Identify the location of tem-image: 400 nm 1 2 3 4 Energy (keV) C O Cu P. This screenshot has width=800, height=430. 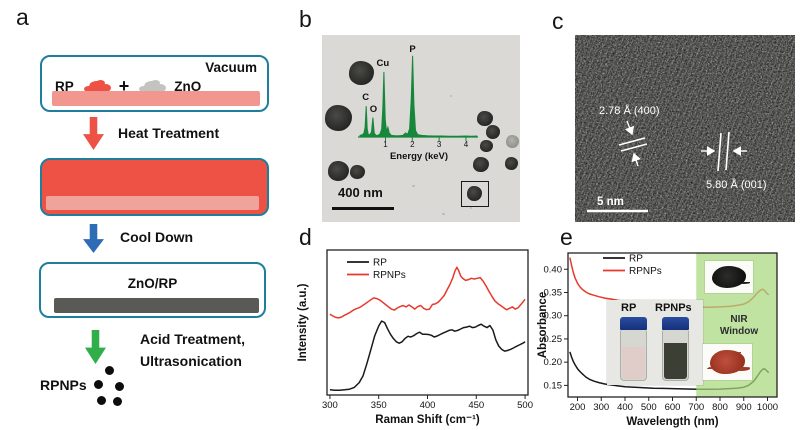
(421, 128).